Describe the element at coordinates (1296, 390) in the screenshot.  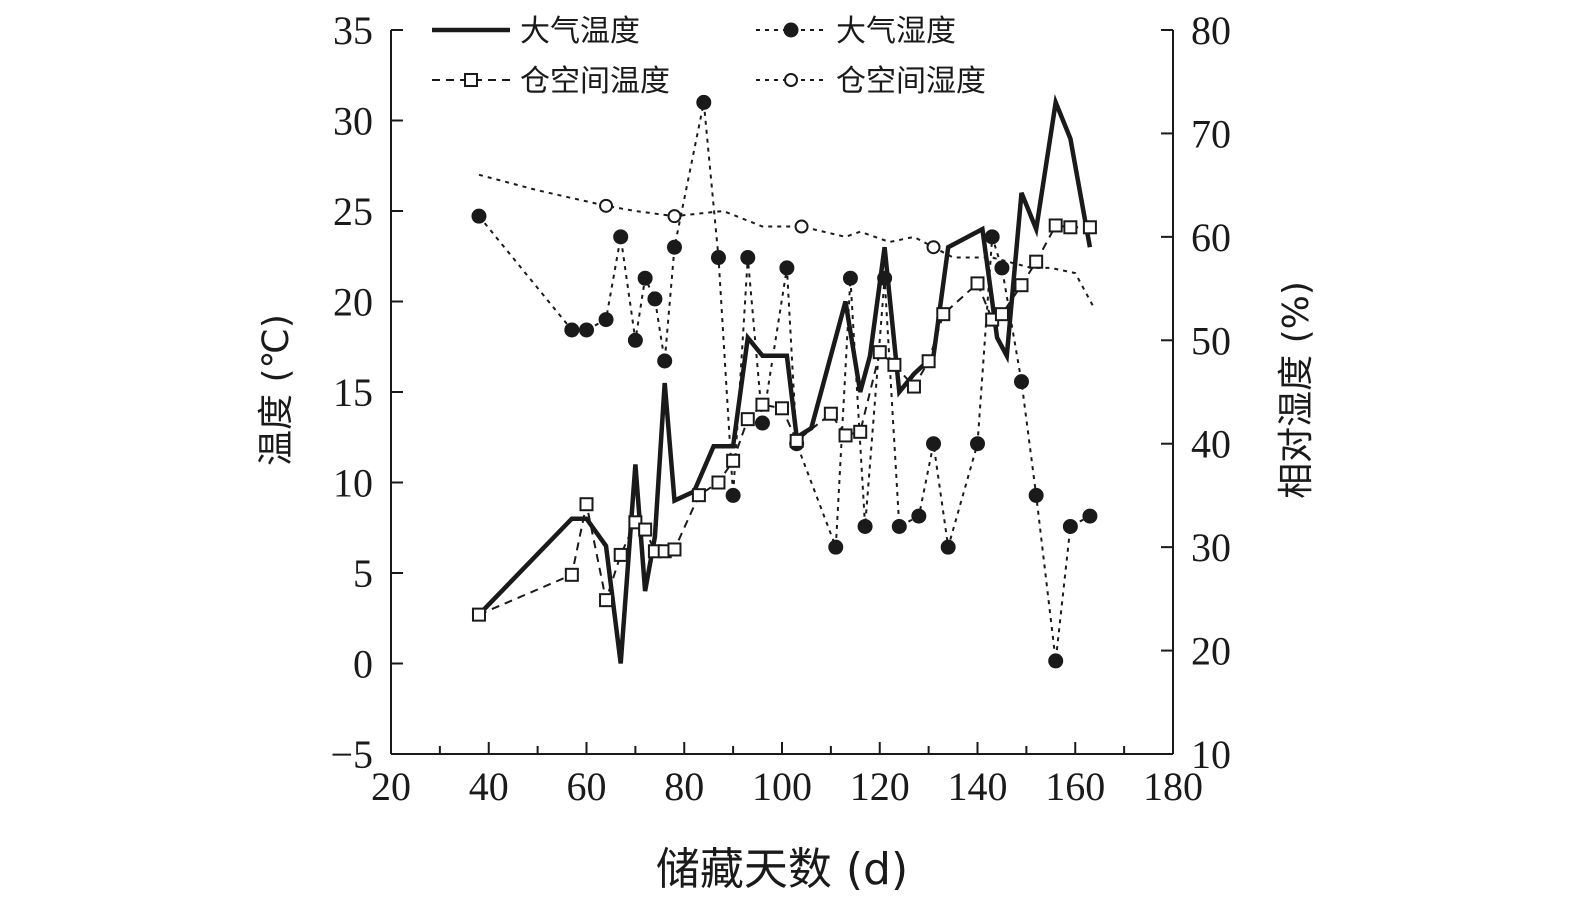
I see `y-axis-title-right: 相对湿度 (%)` at that location.